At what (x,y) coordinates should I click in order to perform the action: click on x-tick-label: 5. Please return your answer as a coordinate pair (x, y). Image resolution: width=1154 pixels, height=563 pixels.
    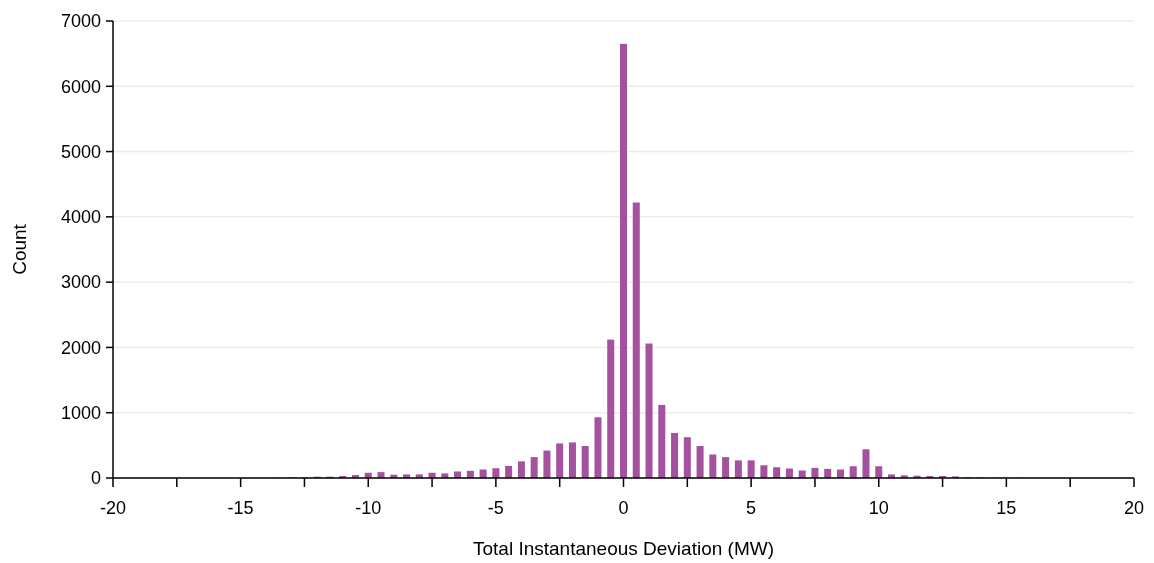
    Looking at the image, I should click on (751, 508).